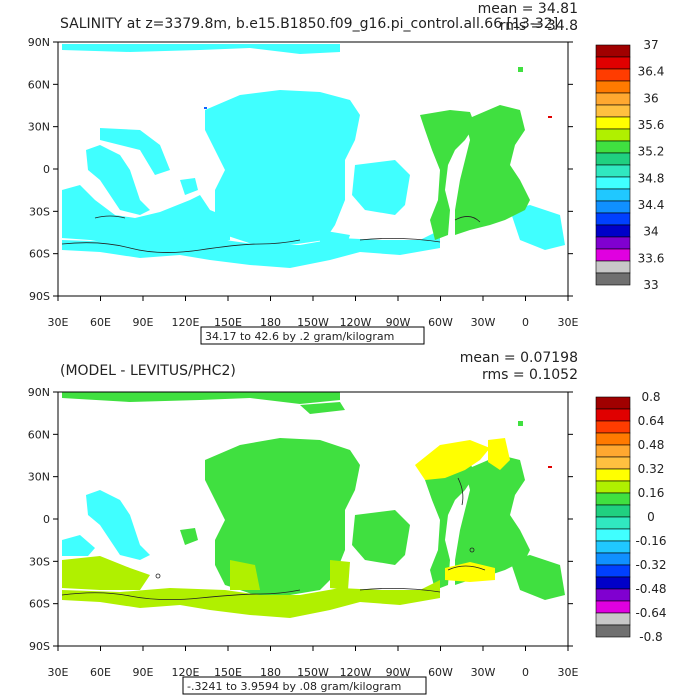 Image resolution: width=700 pixels, height=700 pixels. Describe the element at coordinates (270, 672) in the screenshot. I see `lon-tick-label: 180` at that location.